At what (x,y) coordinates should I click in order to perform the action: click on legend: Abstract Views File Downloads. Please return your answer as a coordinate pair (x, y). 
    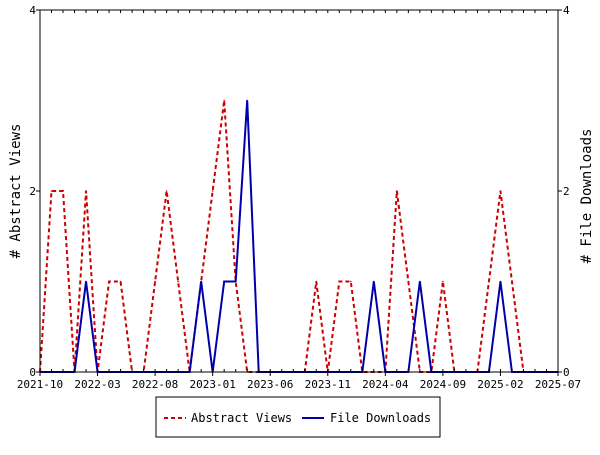
    Looking at the image, I should click on (298, 417).